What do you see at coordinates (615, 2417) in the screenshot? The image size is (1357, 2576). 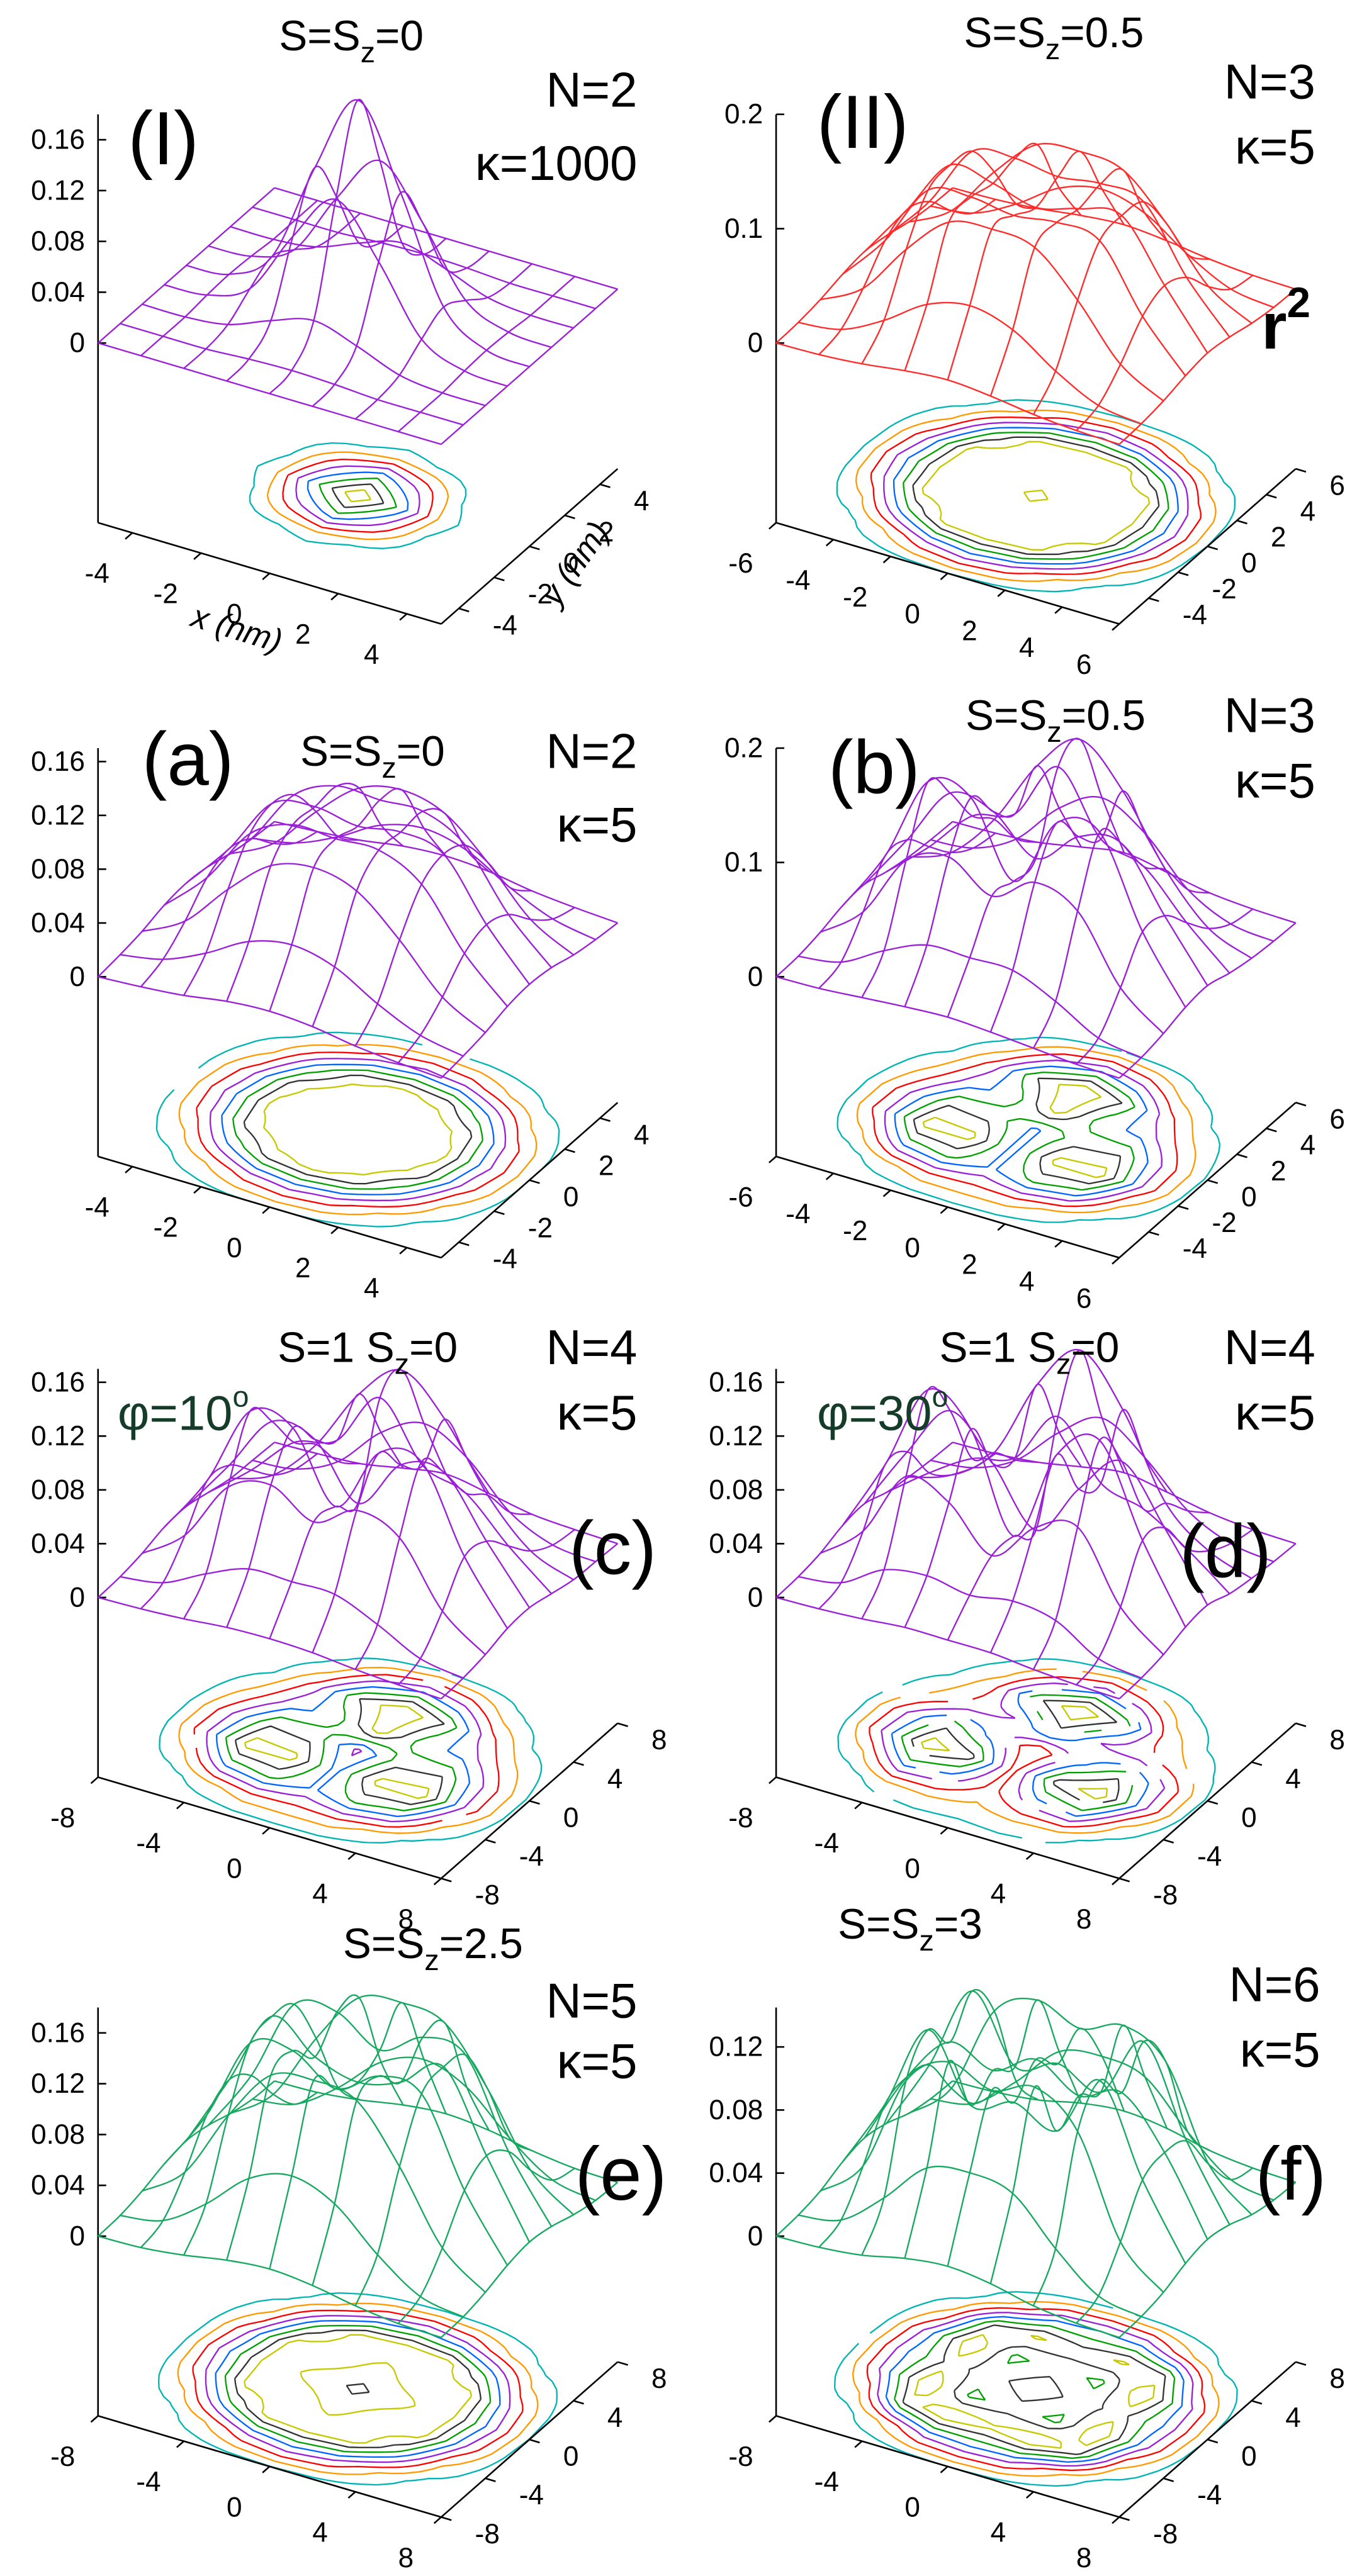 I see `y-tick-label: 4` at bounding box center [615, 2417].